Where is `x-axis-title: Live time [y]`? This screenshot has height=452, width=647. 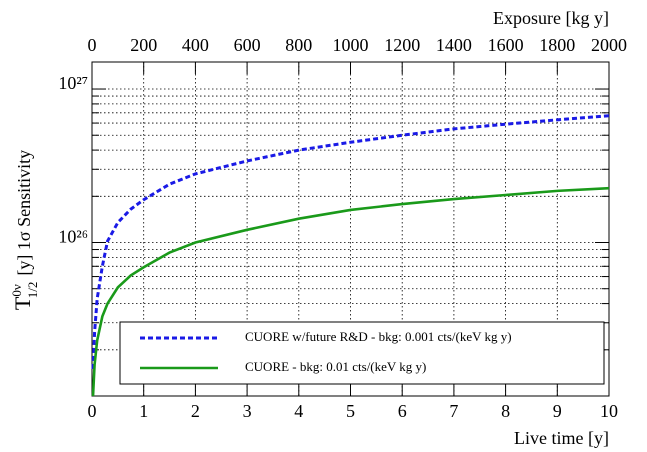 x-axis-title: Live time [y] is located at coordinates (561, 438).